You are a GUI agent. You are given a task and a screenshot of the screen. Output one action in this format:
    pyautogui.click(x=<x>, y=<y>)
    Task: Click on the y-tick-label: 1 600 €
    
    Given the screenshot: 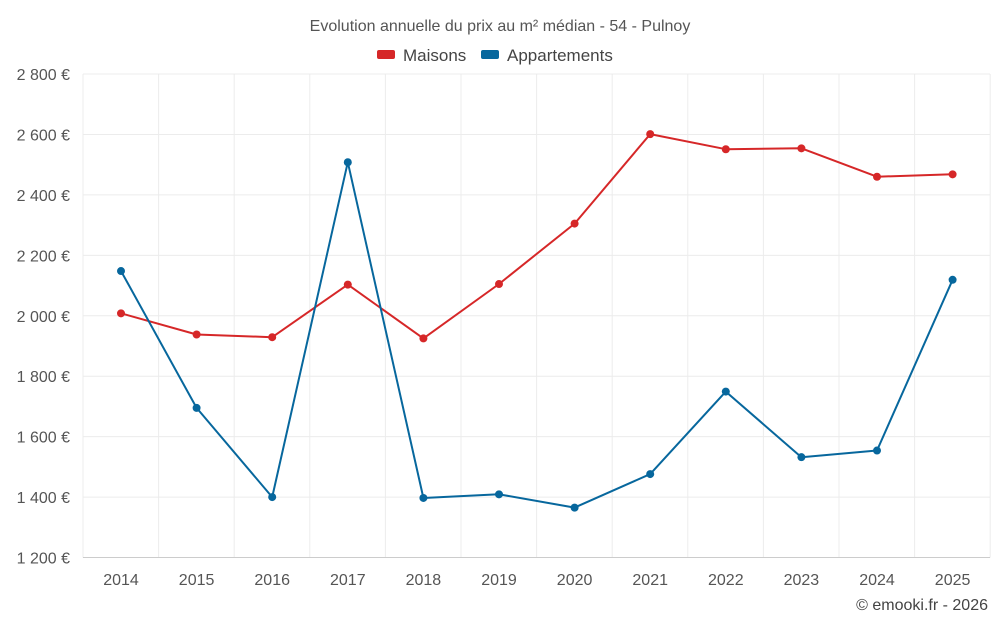 What is the action you would take?
    pyautogui.click(x=43, y=438)
    